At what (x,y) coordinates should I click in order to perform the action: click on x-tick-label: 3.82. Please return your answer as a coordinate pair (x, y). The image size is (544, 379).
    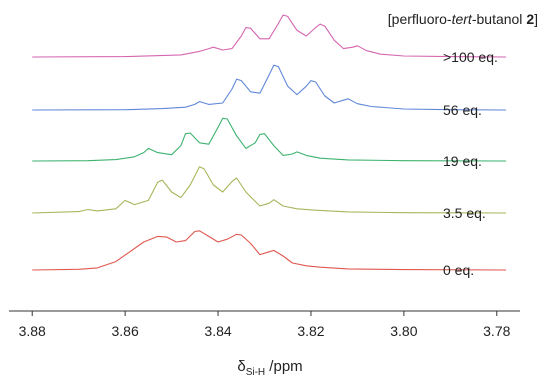
    Looking at the image, I should click on (310, 331).